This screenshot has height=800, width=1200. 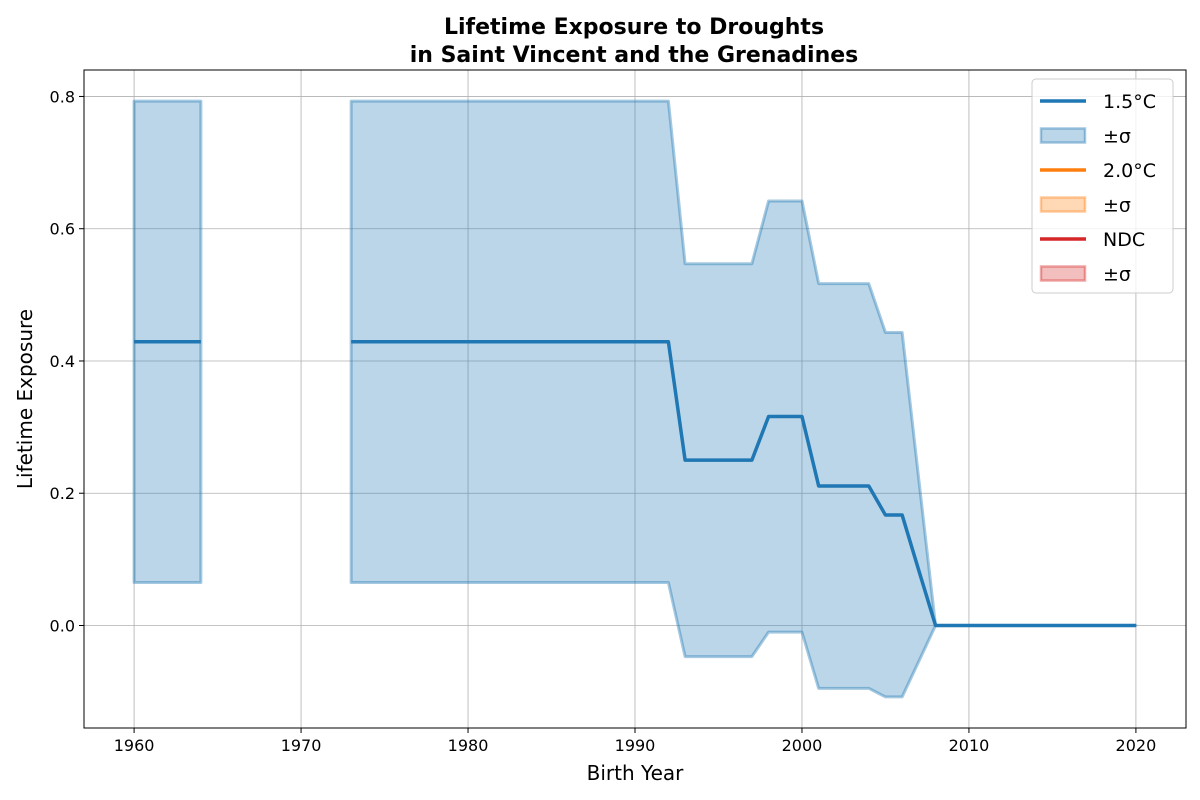 I want to click on x-tick-label: 2000, so click(x=802, y=745).